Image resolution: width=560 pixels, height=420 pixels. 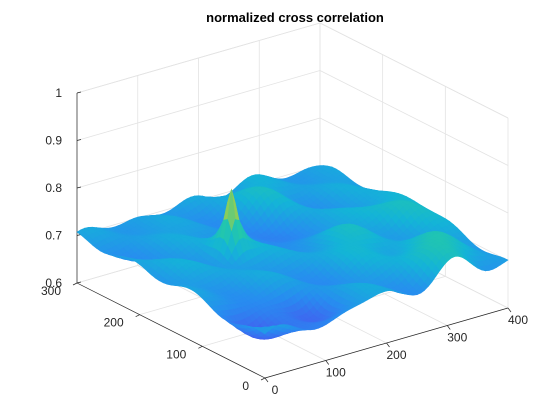 I want to click on y-tick-label: 300, so click(x=51, y=291).